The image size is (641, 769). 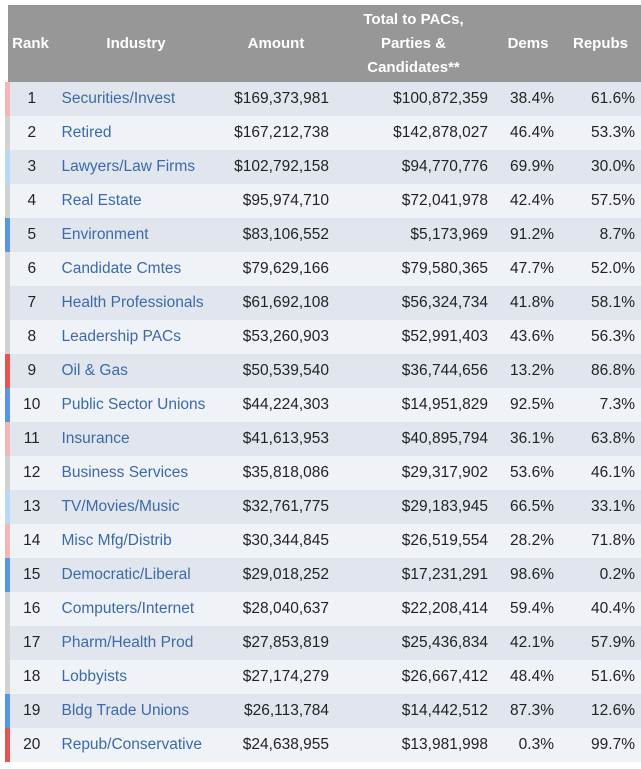 I want to click on total-to-pacs-cell: $79,580,365, so click(x=413, y=269).